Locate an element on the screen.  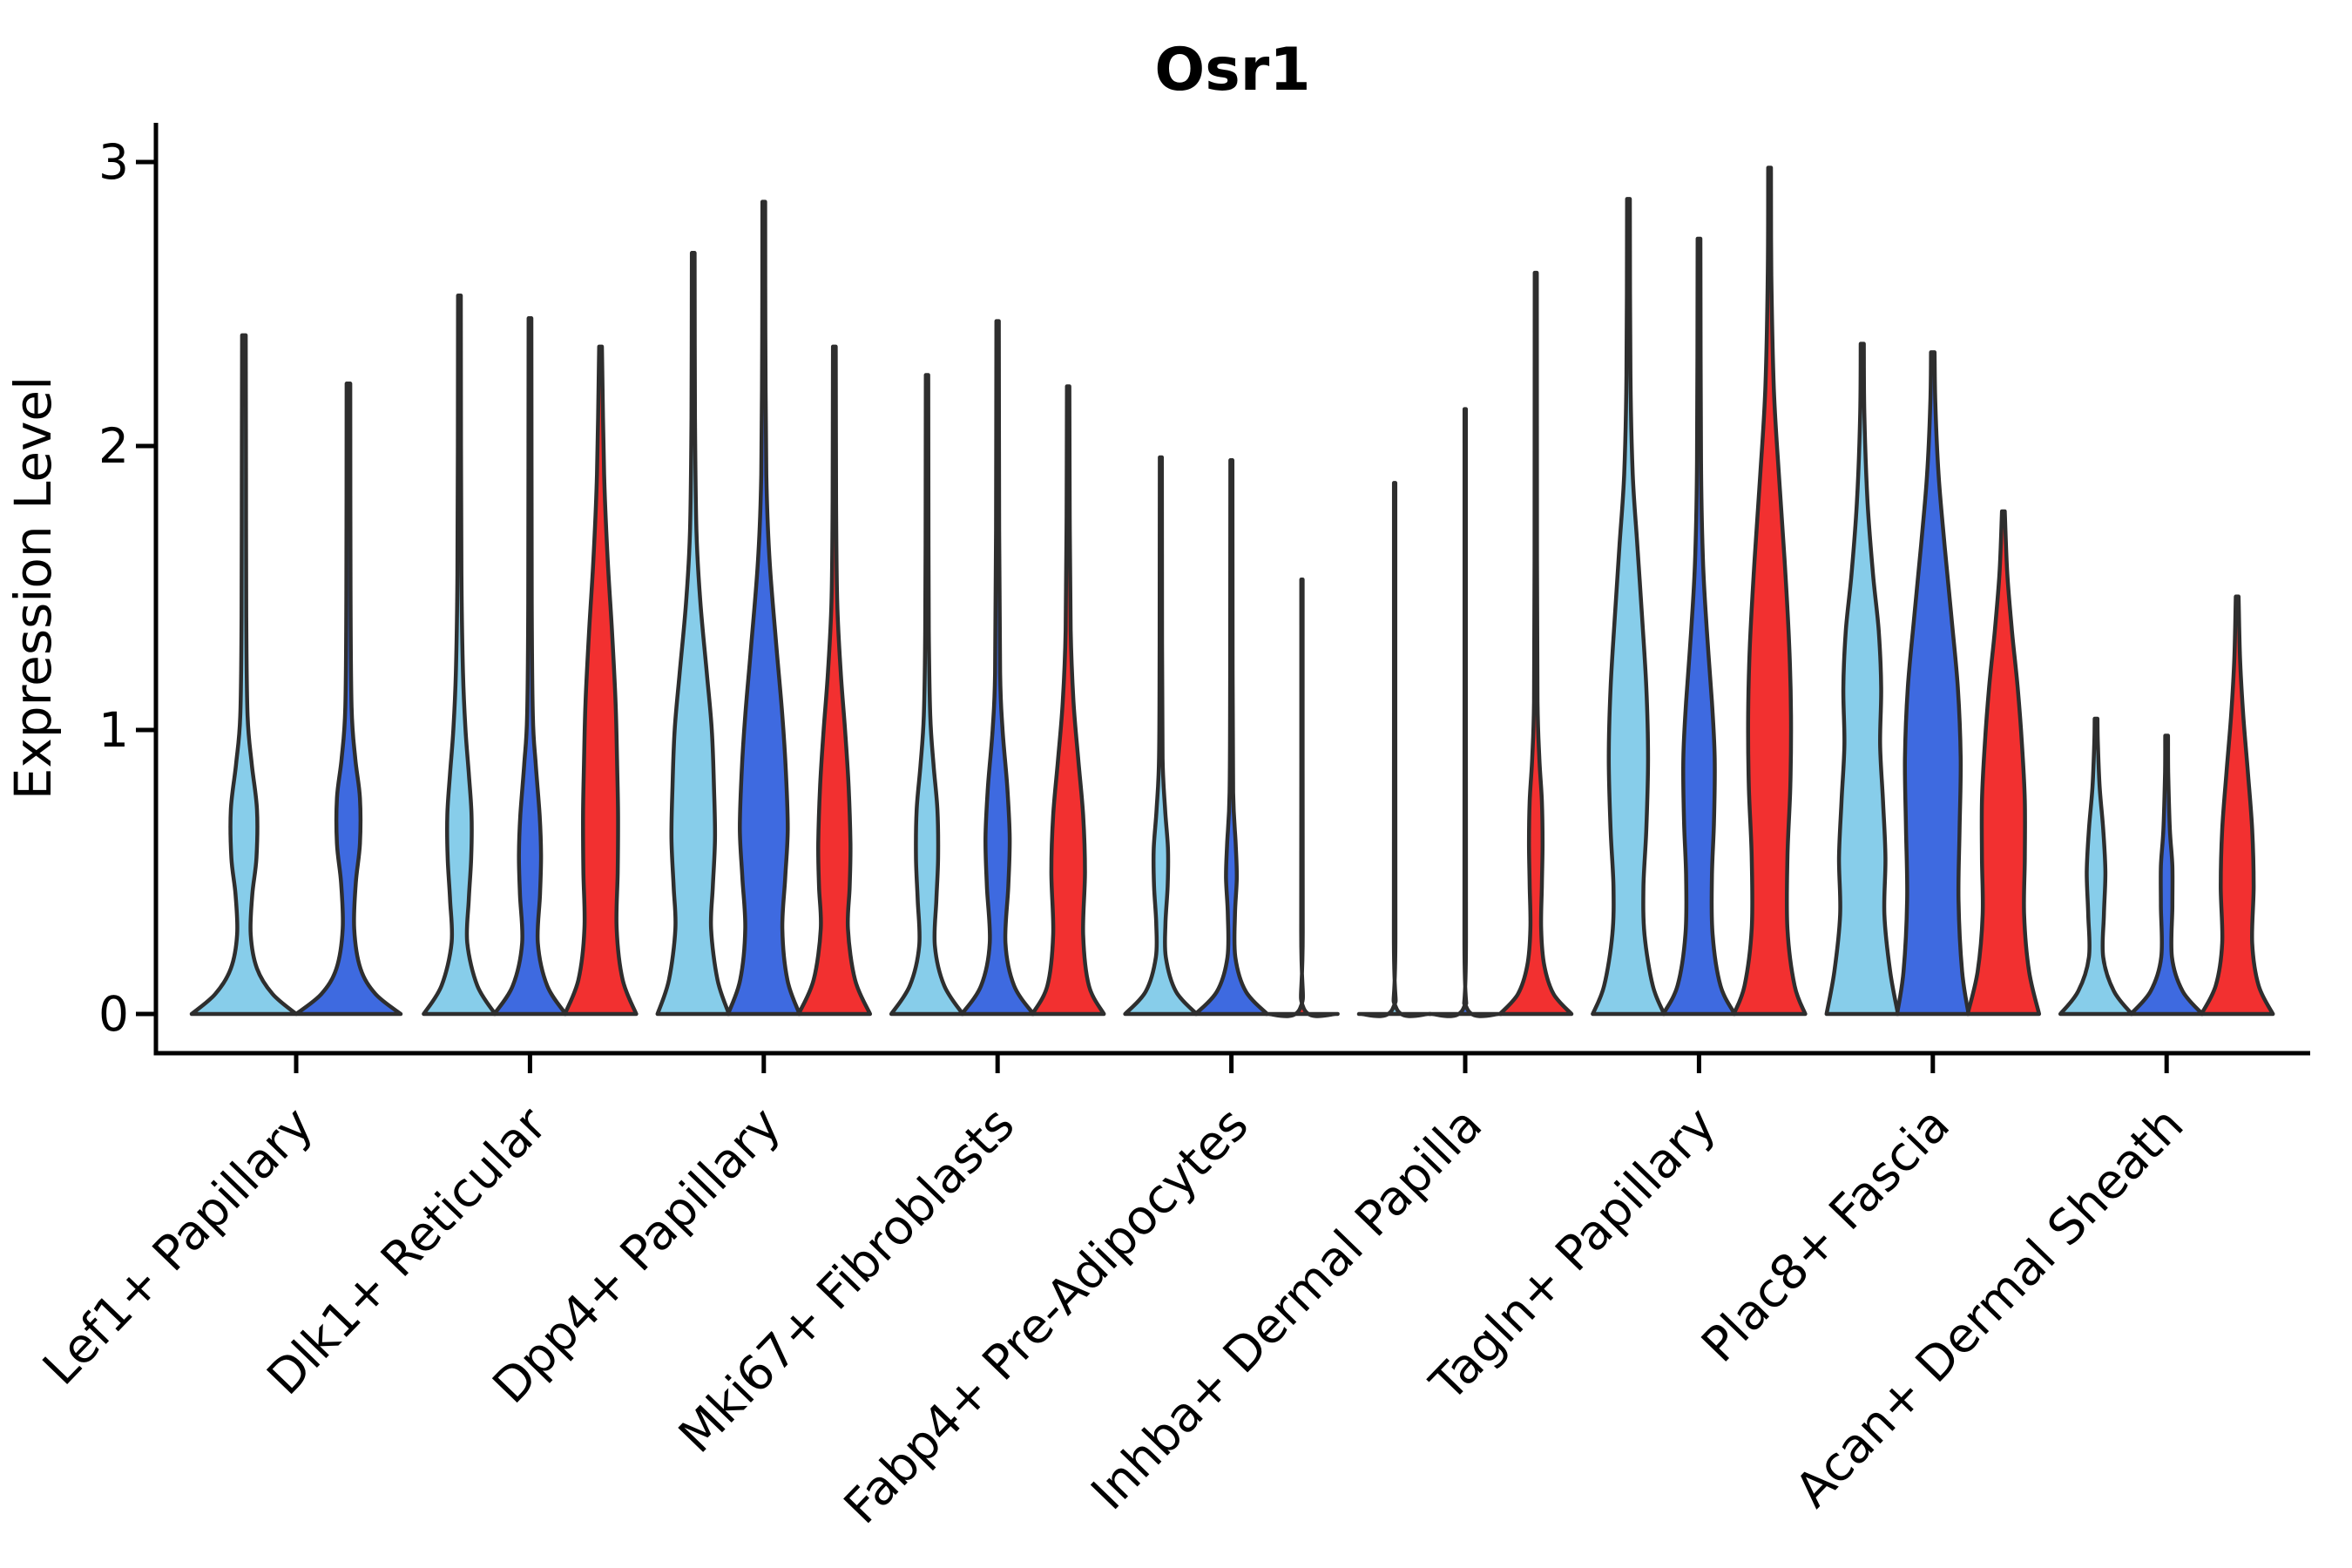
x-tick-label: Acan+ Dermal Sheath is located at coordinates (1988, 1307).